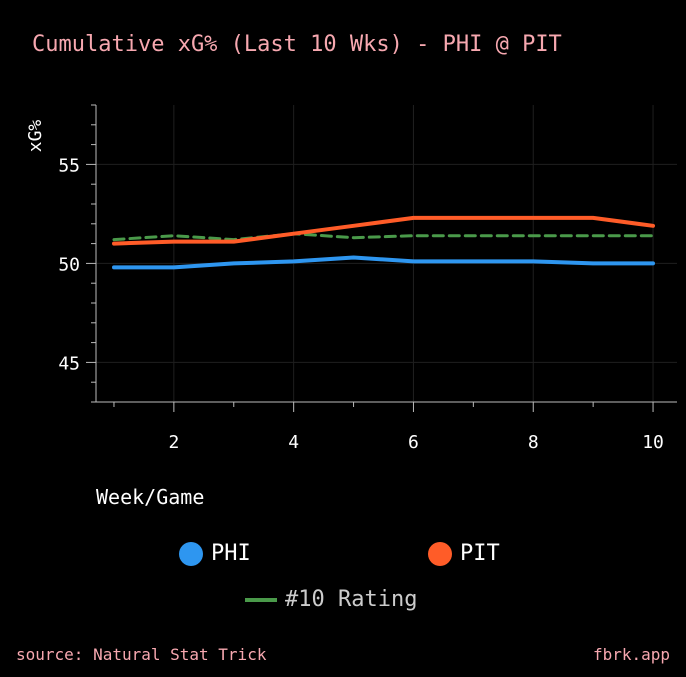  What do you see at coordinates (413, 442) in the screenshot?
I see `x-tick-label: 6` at bounding box center [413, 442].